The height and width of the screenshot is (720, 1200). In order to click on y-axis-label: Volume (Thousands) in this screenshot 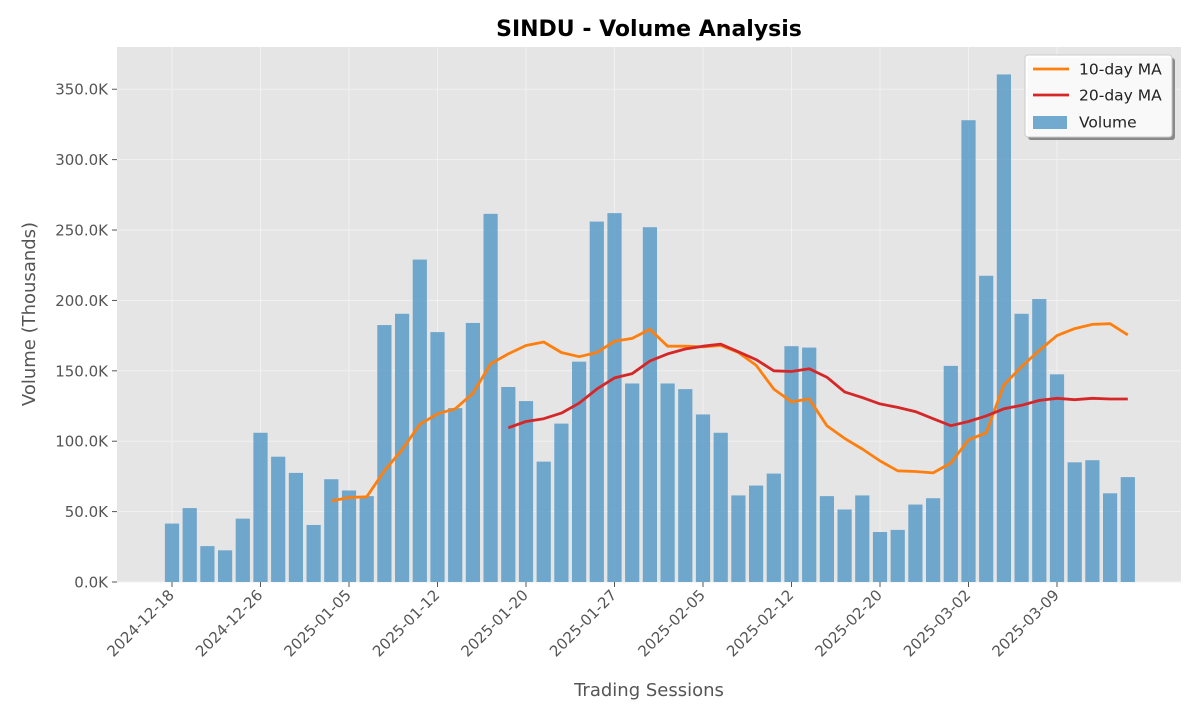, I will do `click(29, 314)`.